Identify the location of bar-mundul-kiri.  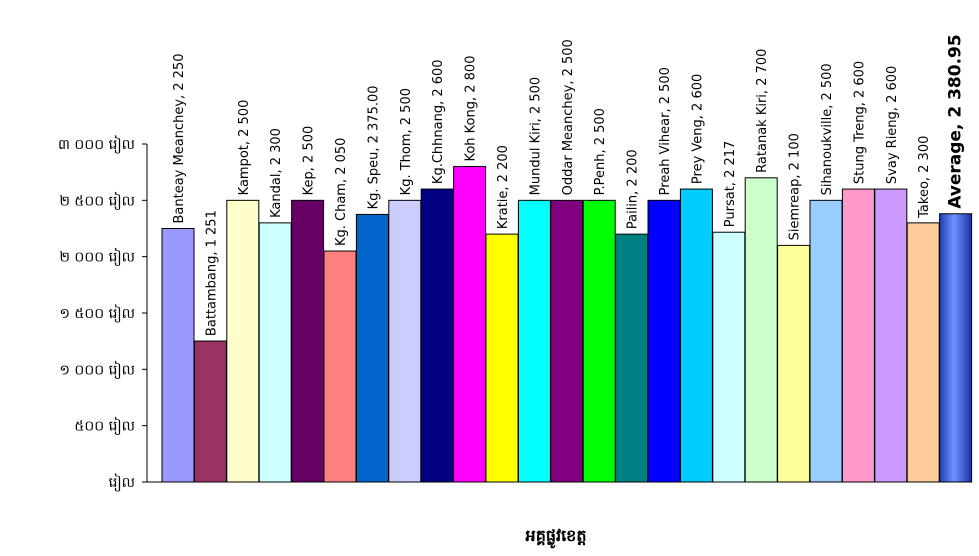
(534, 341).